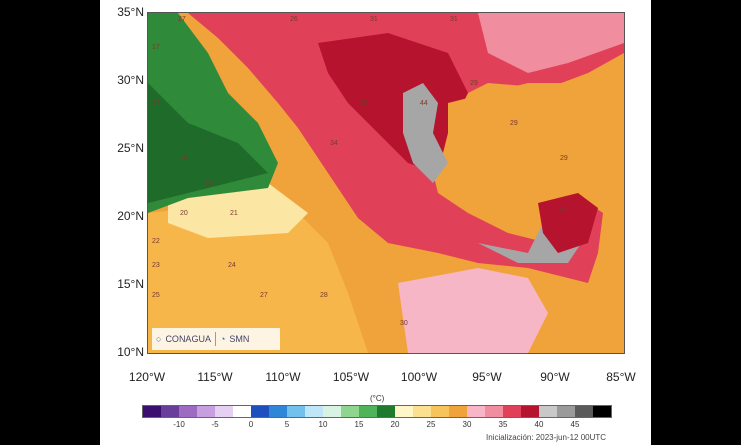  Describe the element at coordinates (188, 339) in the screenshot. I see `conagua-logo-text: CONAGUA` at that location.